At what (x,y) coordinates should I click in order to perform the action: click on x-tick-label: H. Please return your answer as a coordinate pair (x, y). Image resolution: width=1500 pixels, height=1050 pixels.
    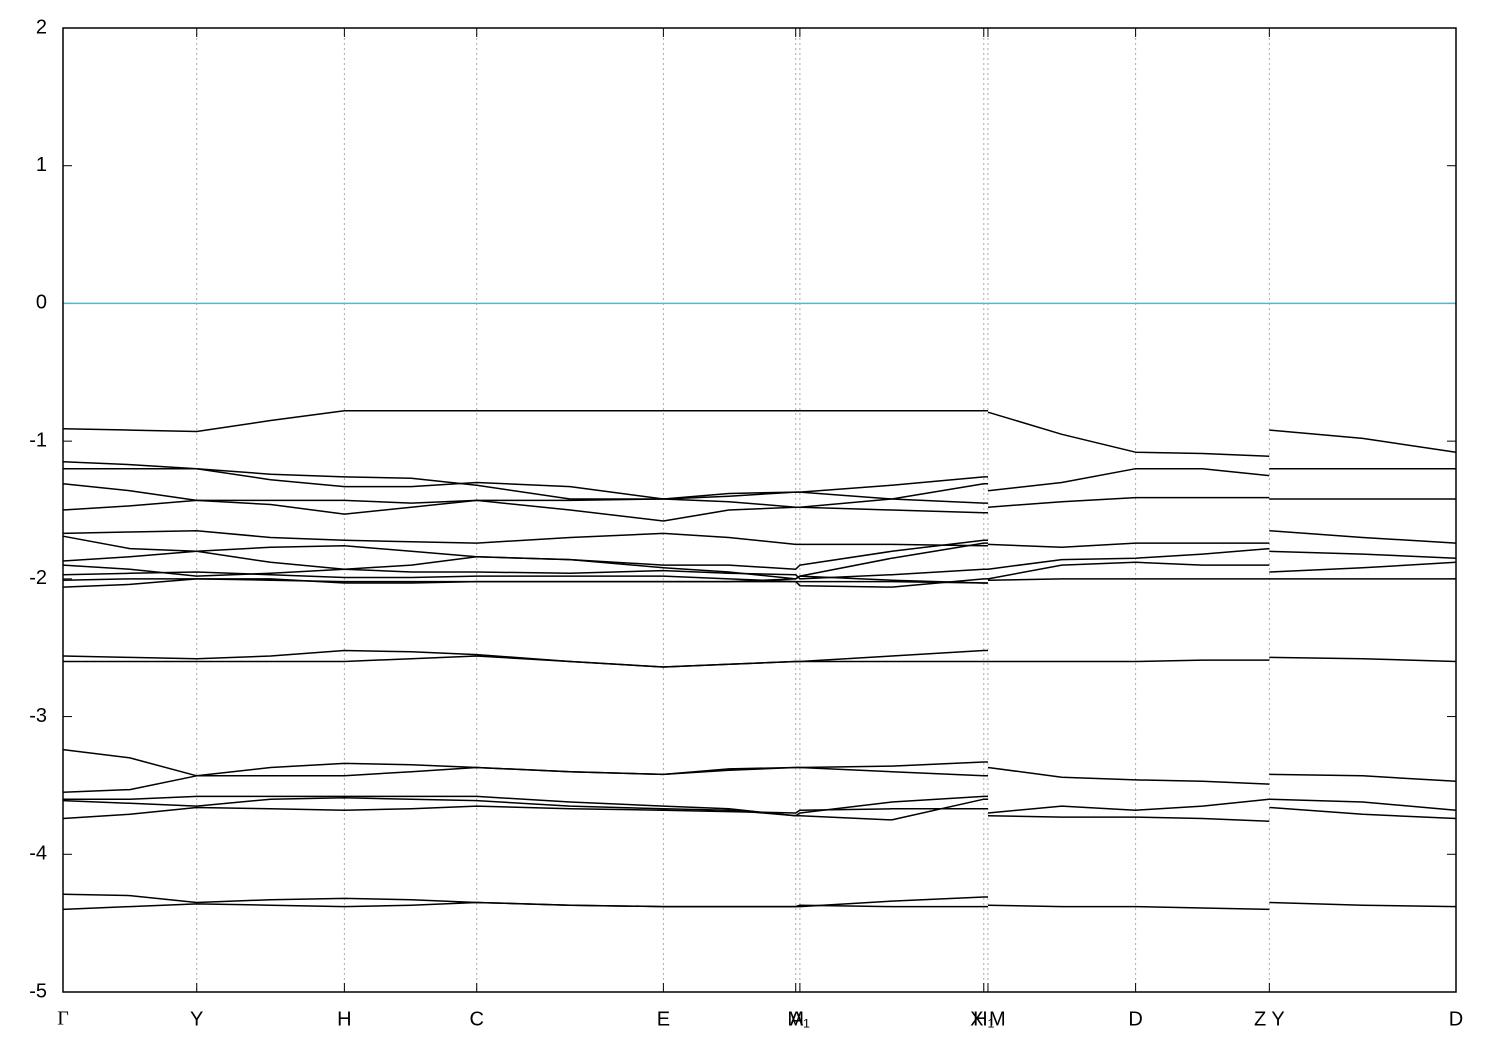
    Looking at the image, I should click on (344, 1019).